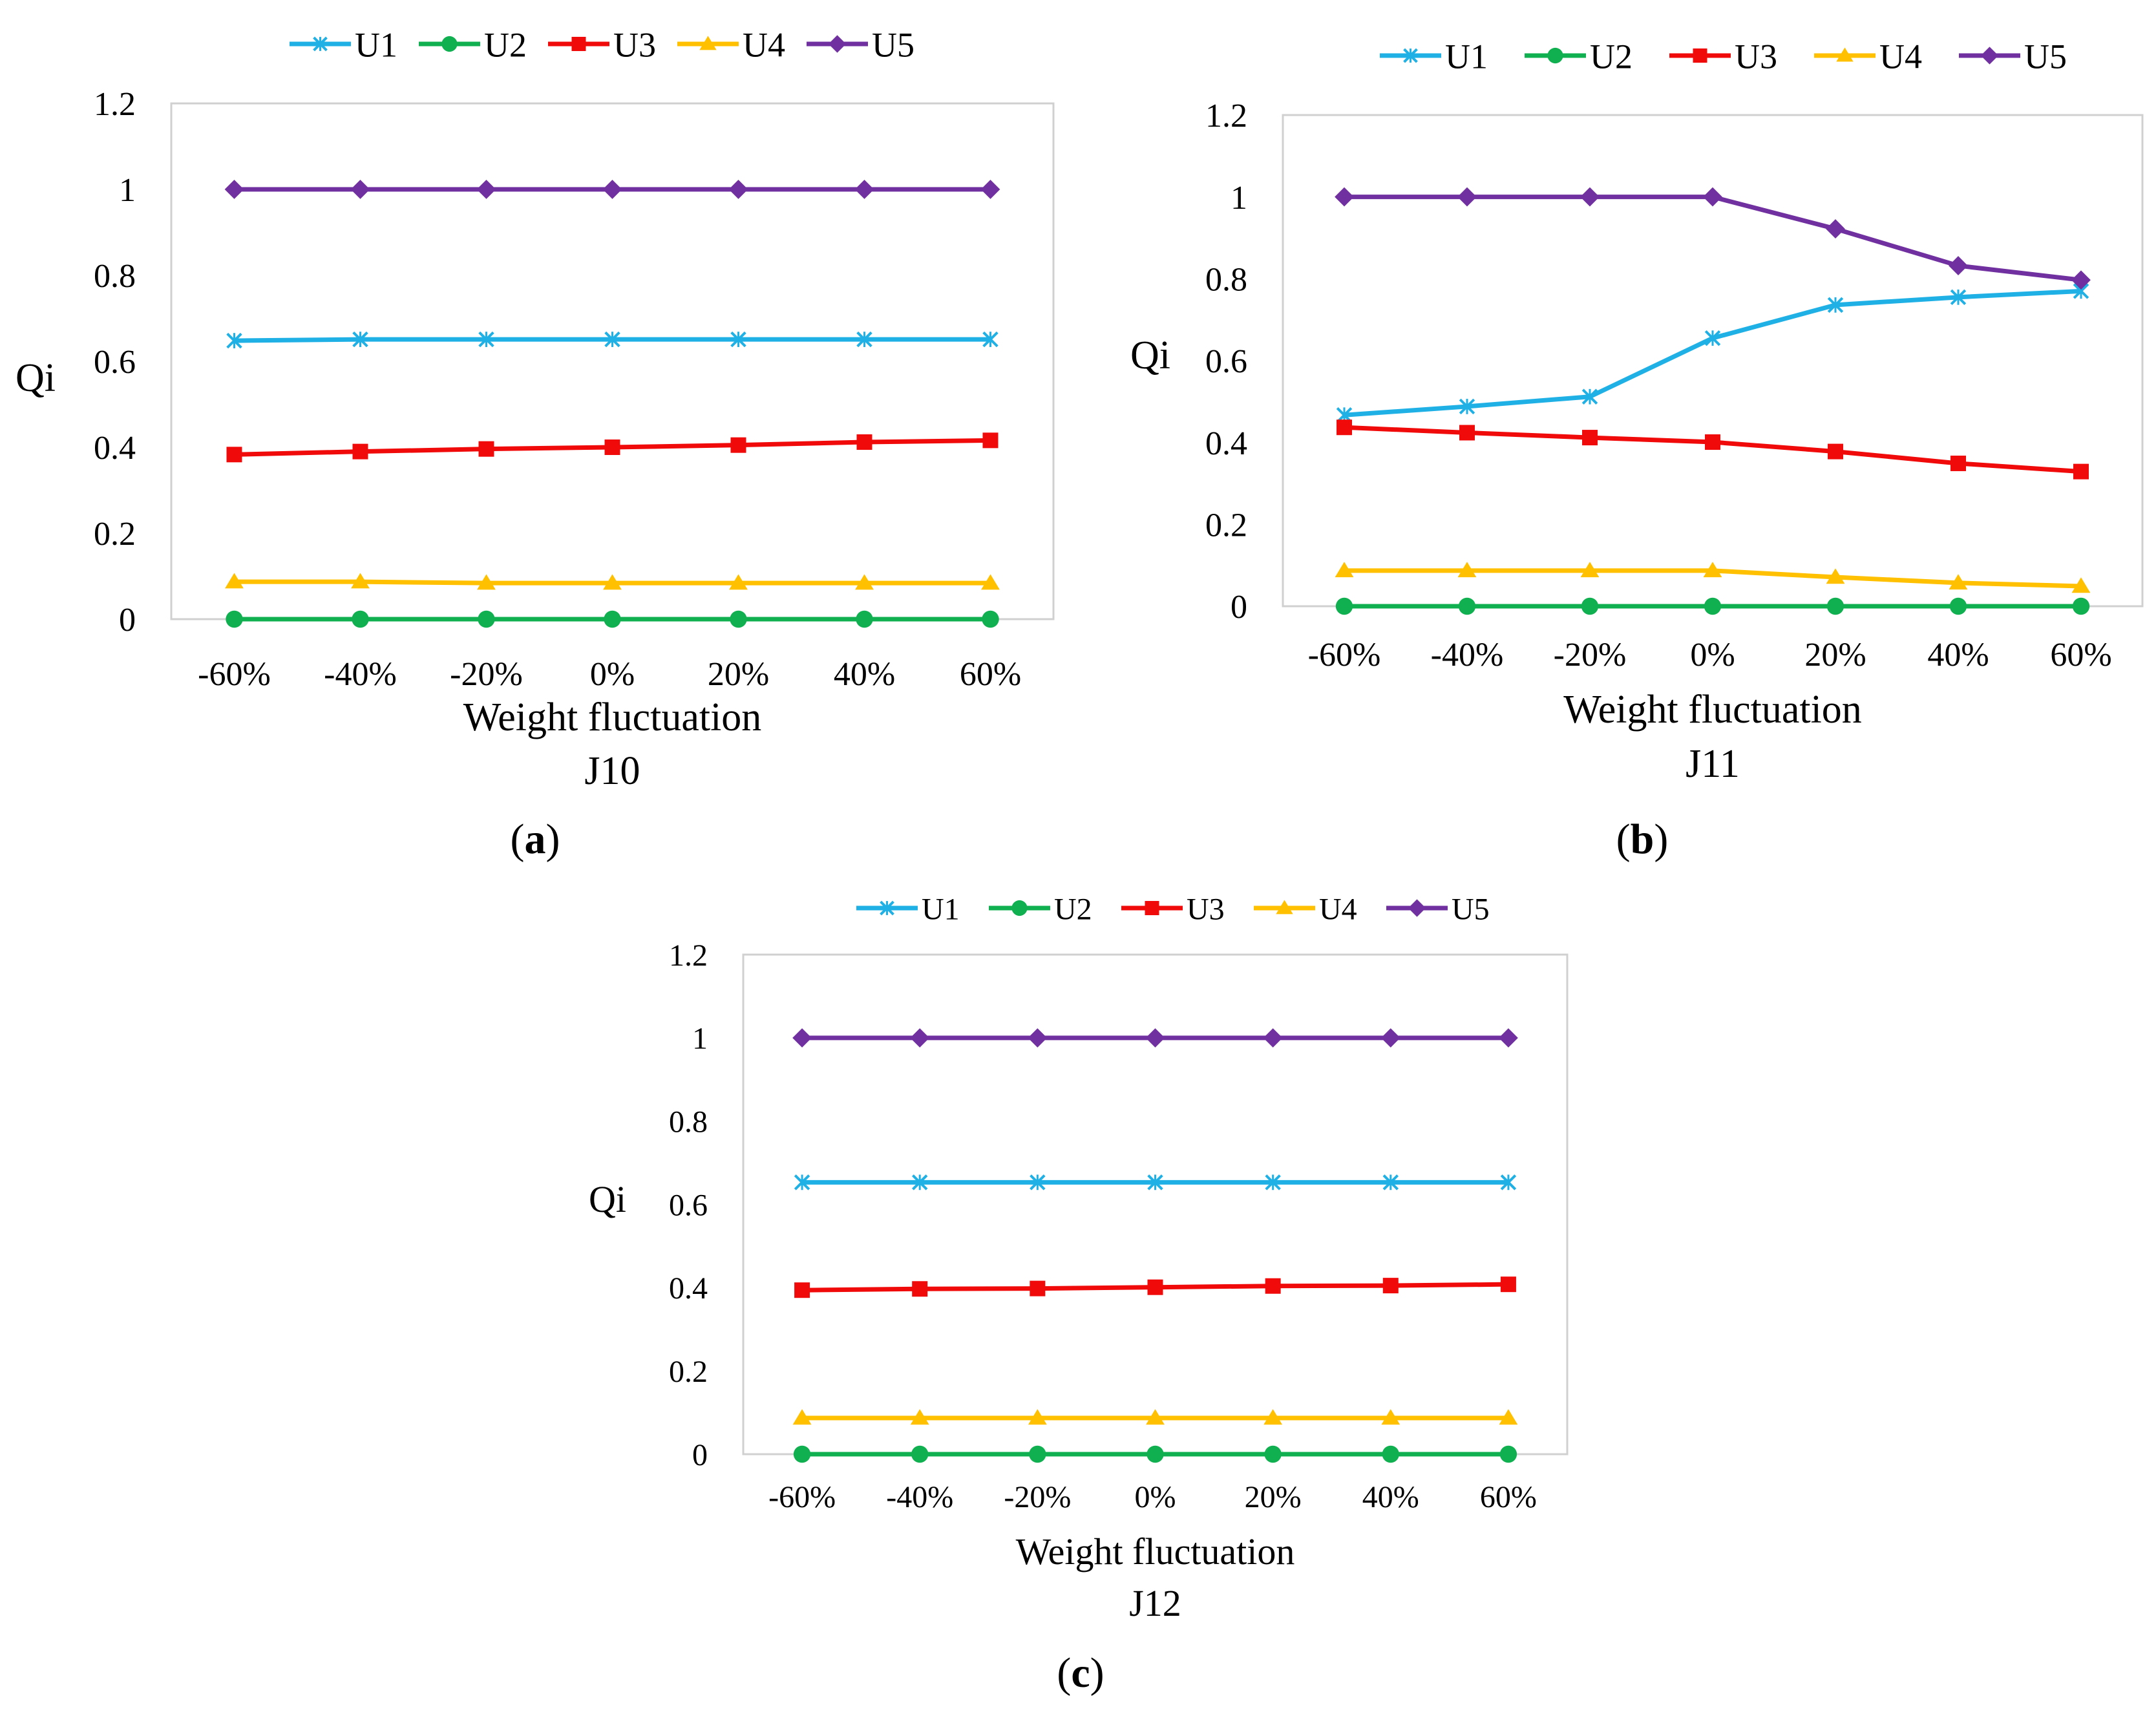 The width and height of the screenshot is (2156, 1725). Describe the element at coordinates (1713, 238) in the screenshot. I see `series-line-u5` at that location.